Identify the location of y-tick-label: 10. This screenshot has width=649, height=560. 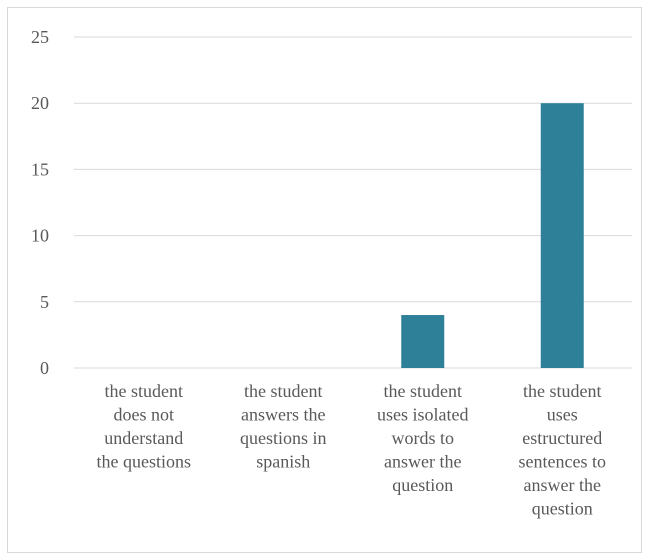
(40, 236).